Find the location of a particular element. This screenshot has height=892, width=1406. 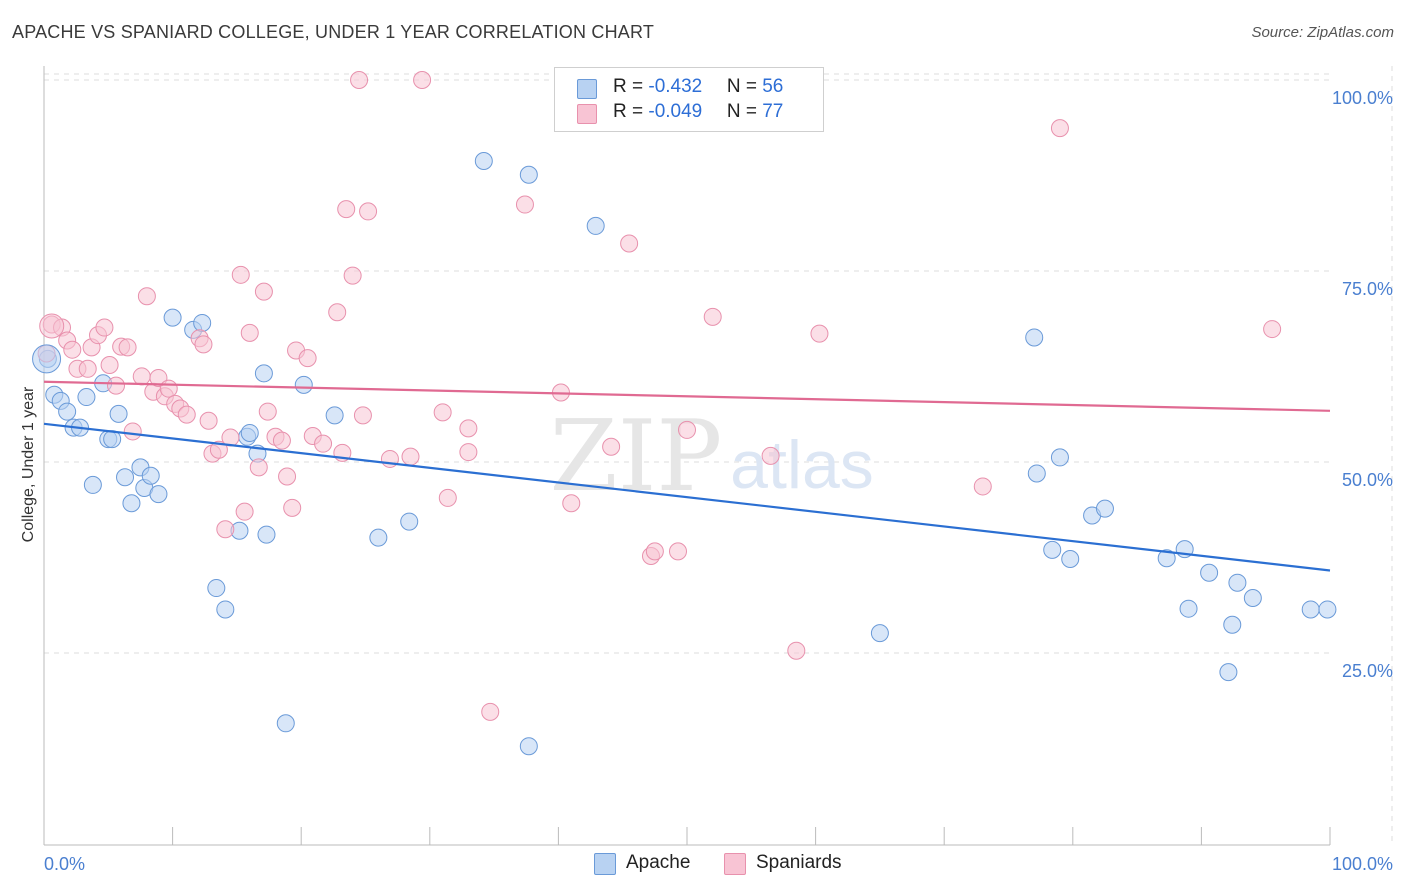

spaniards-n-value: 77 is located at coordinates (773, 111).